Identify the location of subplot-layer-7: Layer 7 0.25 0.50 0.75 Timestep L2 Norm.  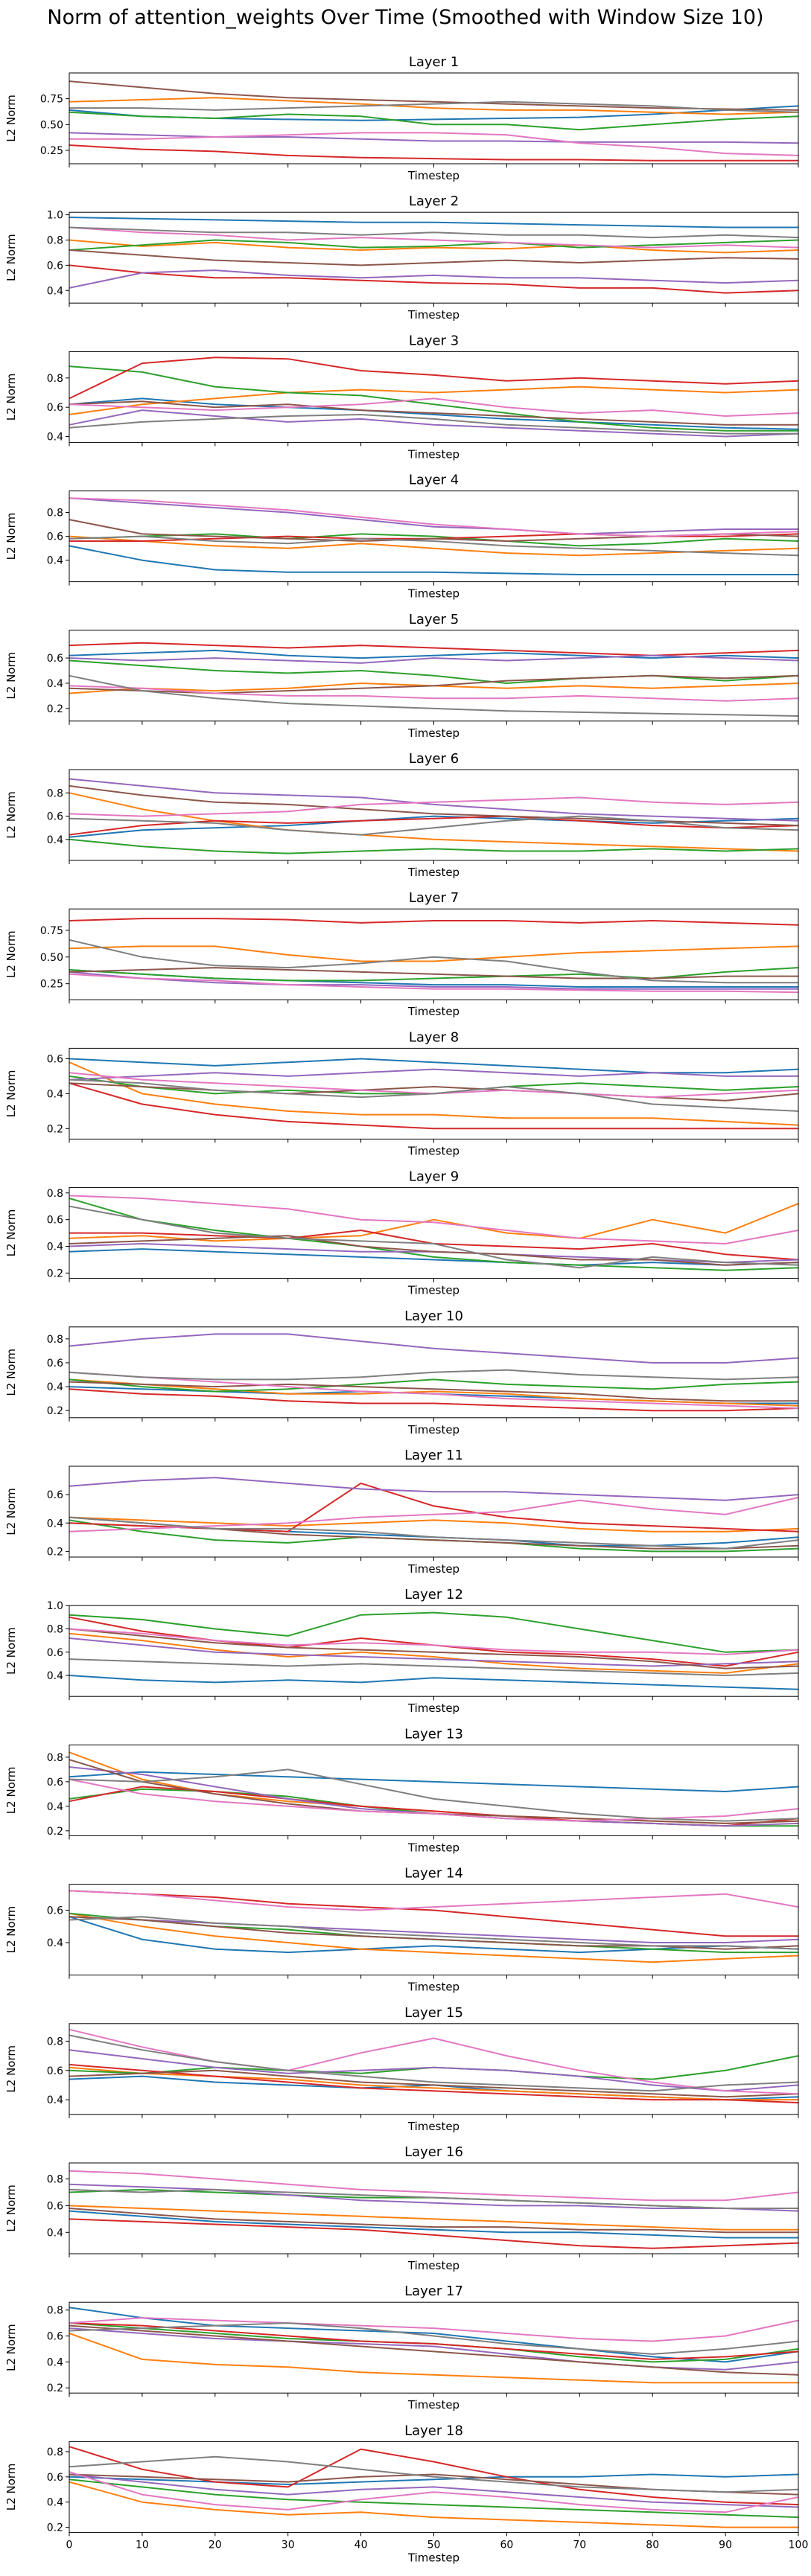
(401, 954).